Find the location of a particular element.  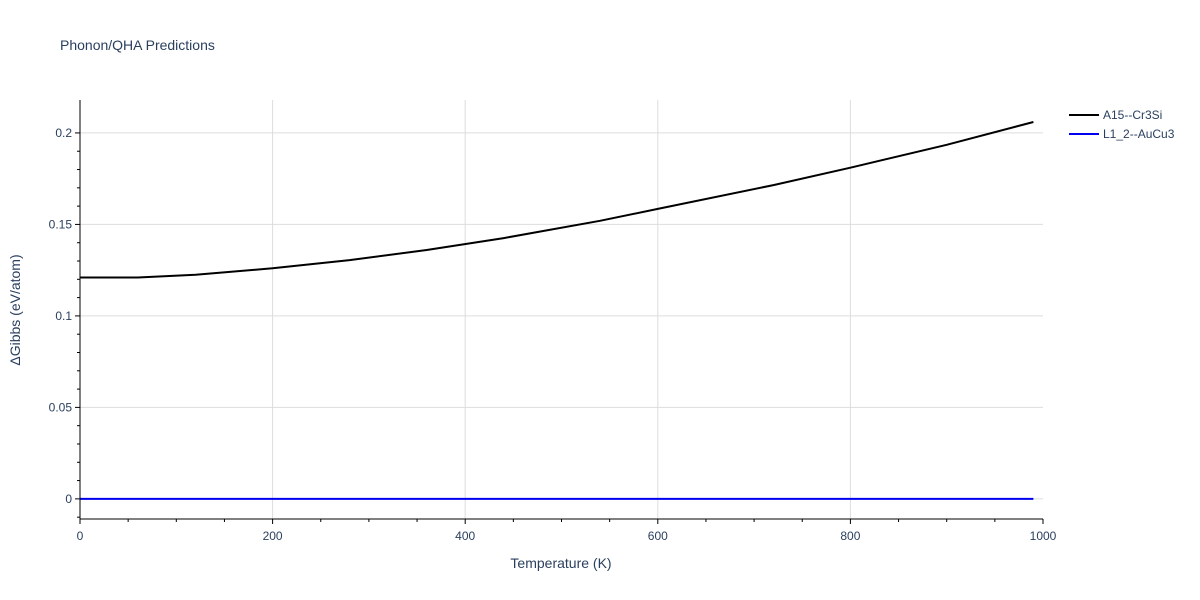

y-tick-label: 0.1 is located at coordinates (63, 316).